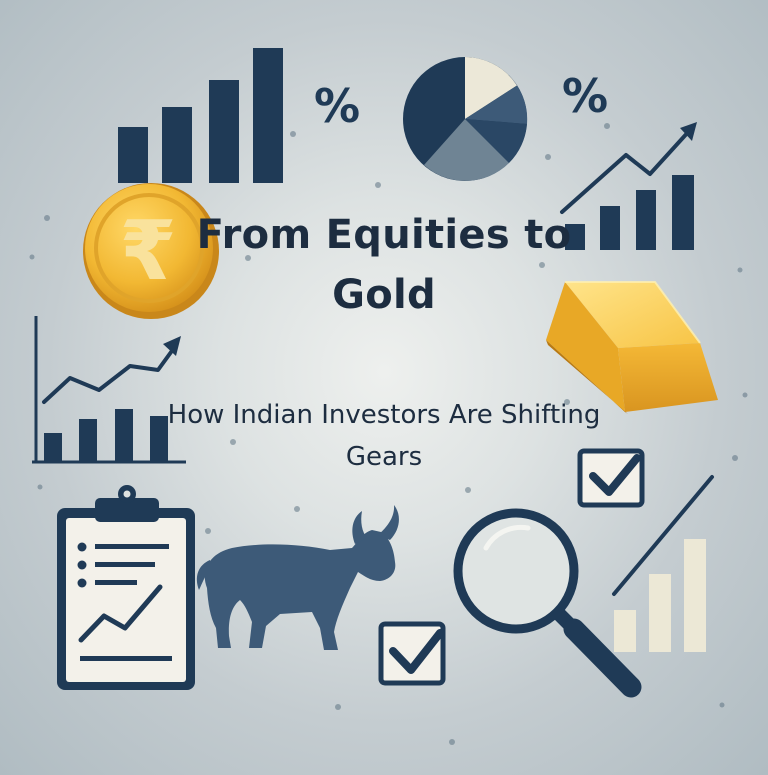 The width and height of the screenshot is (768, 775). Describe the element at coordinates (147, 251) in the screenshot. I see `rupee-symbol: ₹` at that location.